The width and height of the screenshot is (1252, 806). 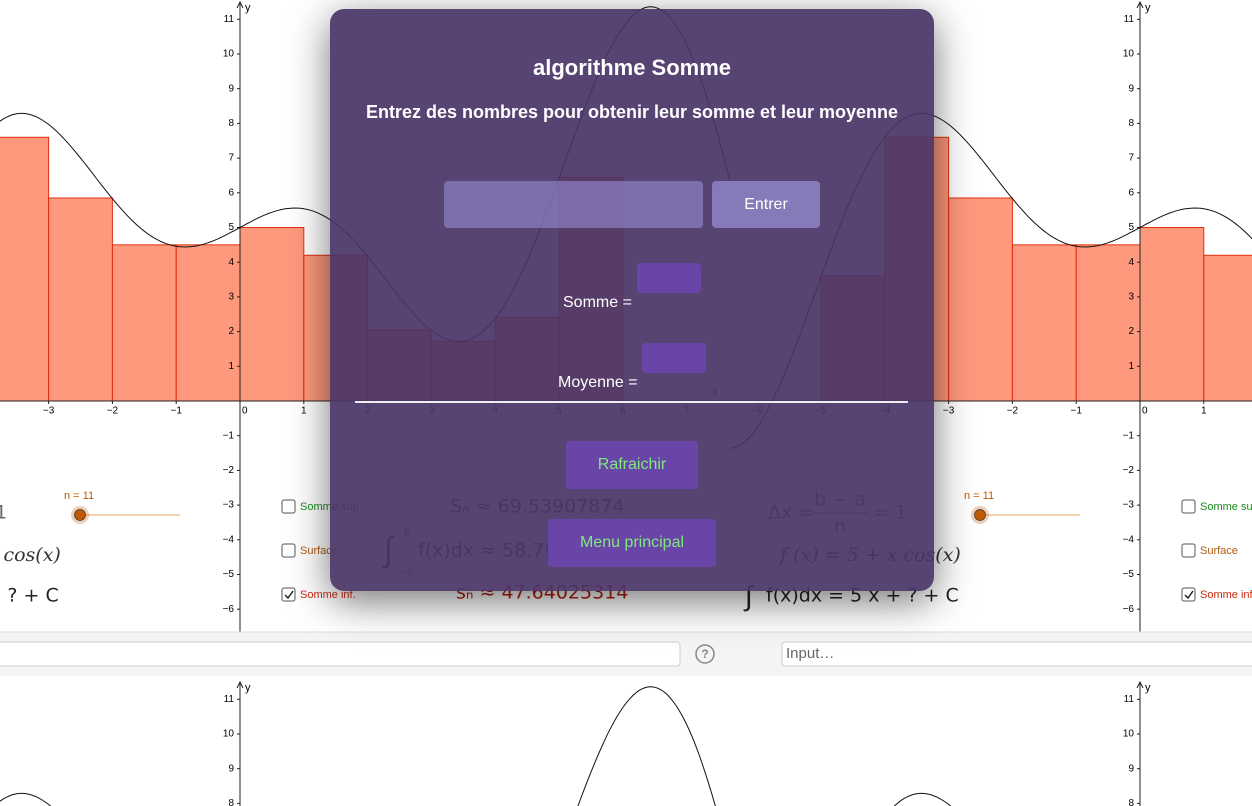 I want to click on sum-label: Somme =, so click(x=597, y=302).